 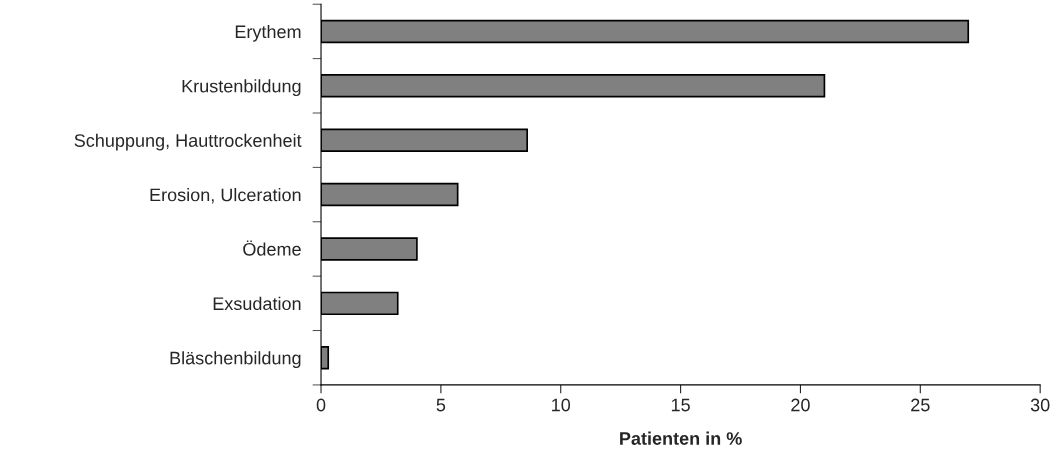 What do you see at coordinates (441, 405) in the screenshot?
I see `x-tick-label: 5` at bounding box center [441, 405].